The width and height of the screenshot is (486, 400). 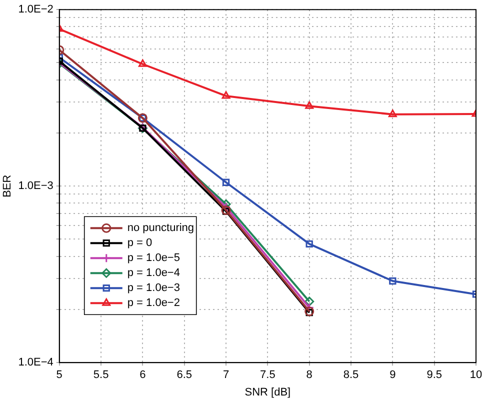 What do you see at coordinates (36, 10) in the screenshot?
I see `y-tick-label: 1.0E−2` at bounding box center [36, 10].